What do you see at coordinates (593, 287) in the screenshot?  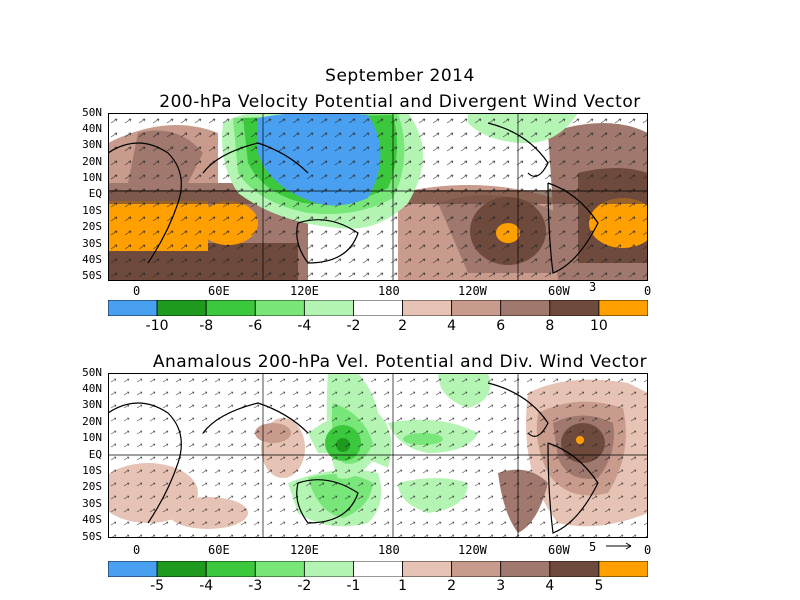 I see `vector-reference-label: 3` at bounding box center [593, 287].